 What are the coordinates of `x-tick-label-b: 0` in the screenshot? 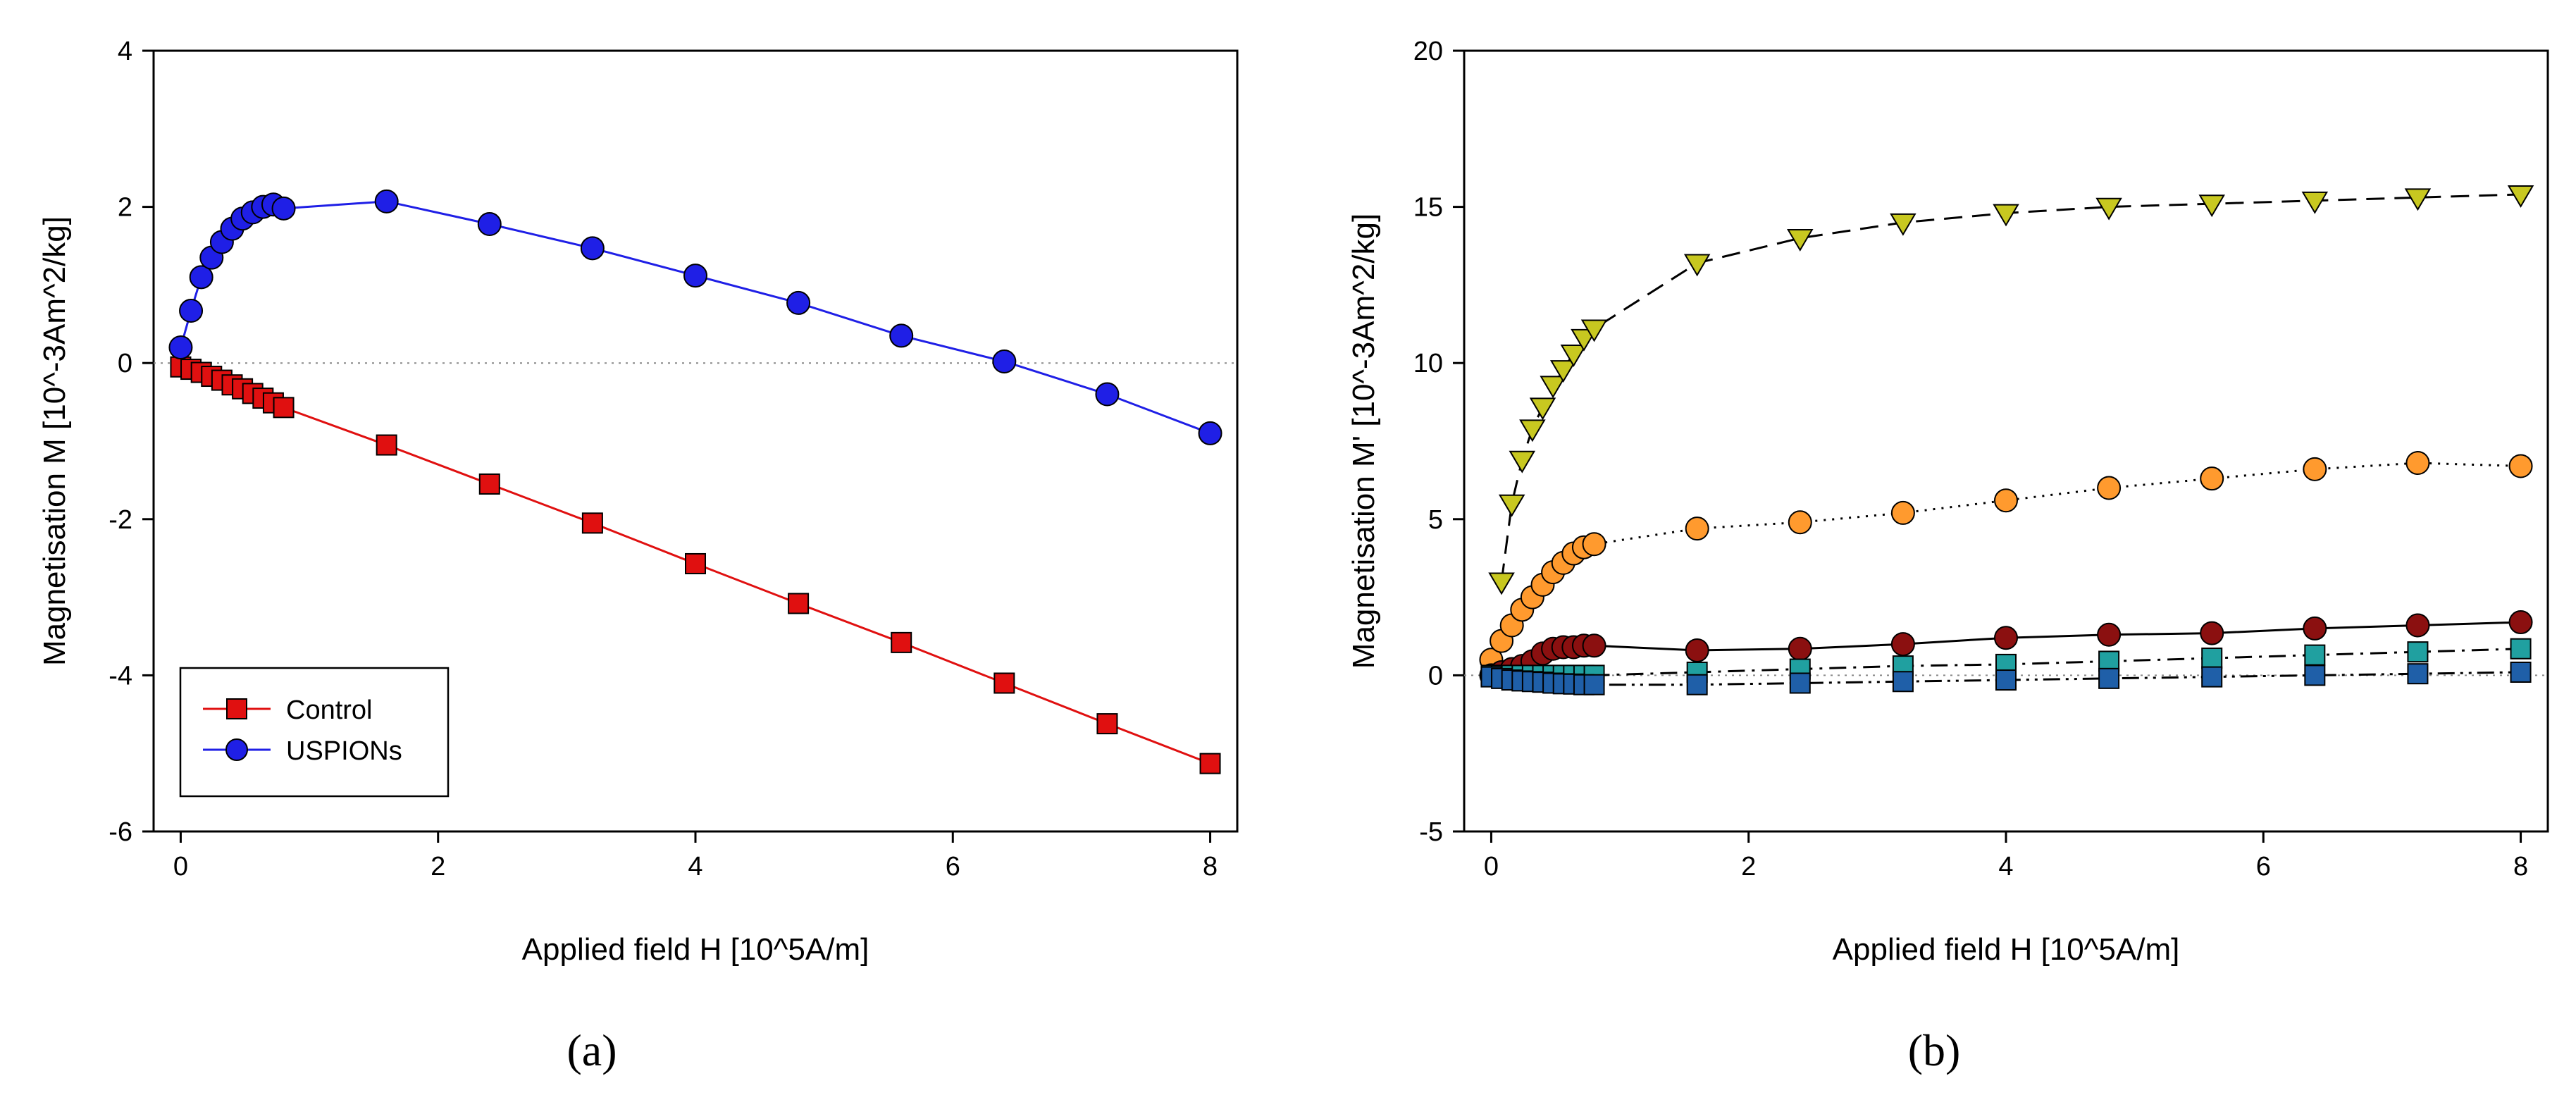 It's located at (1491, 866).